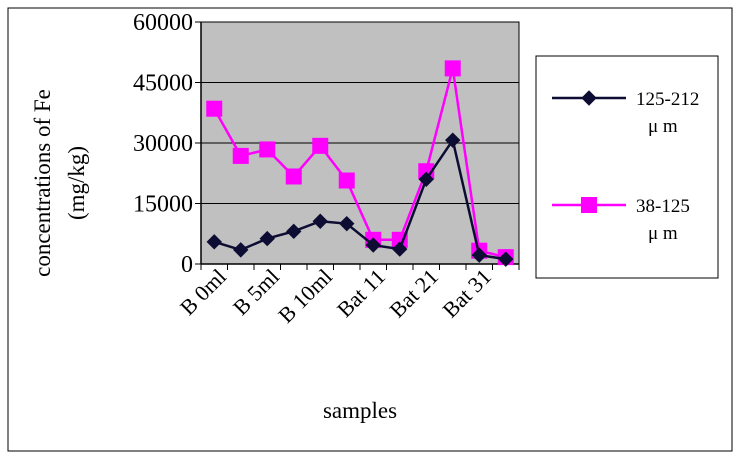 Image resolution: width=740 pixels, height=459 pixels. What do you see at coordinates (42, 183) in the screenshot?
I see `y-axis-title-line-1: concentrations of Fe` at bounding box center [42, 183].